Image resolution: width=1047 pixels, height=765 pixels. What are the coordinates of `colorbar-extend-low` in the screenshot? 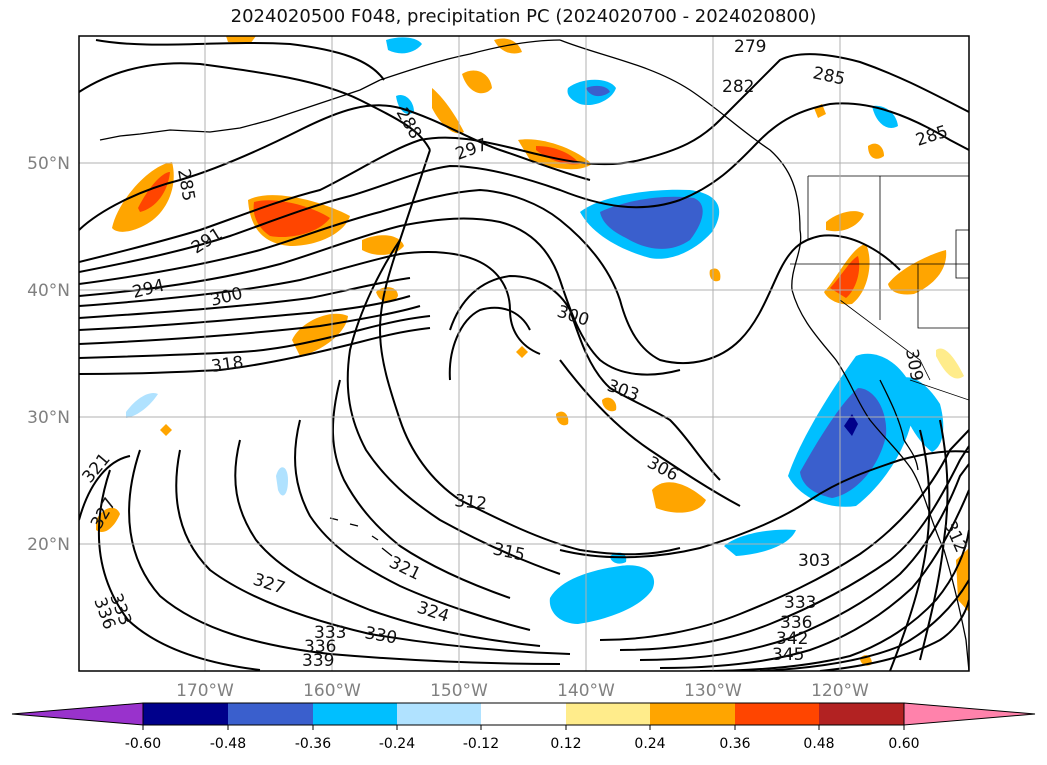 It's located at (77, 714).